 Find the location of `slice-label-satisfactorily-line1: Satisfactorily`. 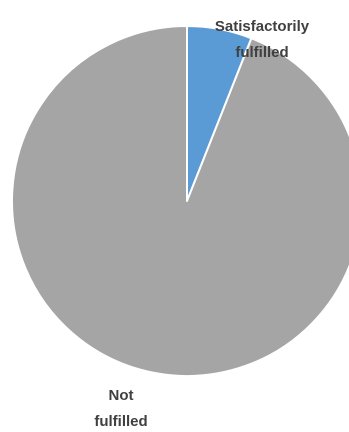

slice-label-satisfactorily-line1: Satisfactorily is located at coordinates (262, 26).